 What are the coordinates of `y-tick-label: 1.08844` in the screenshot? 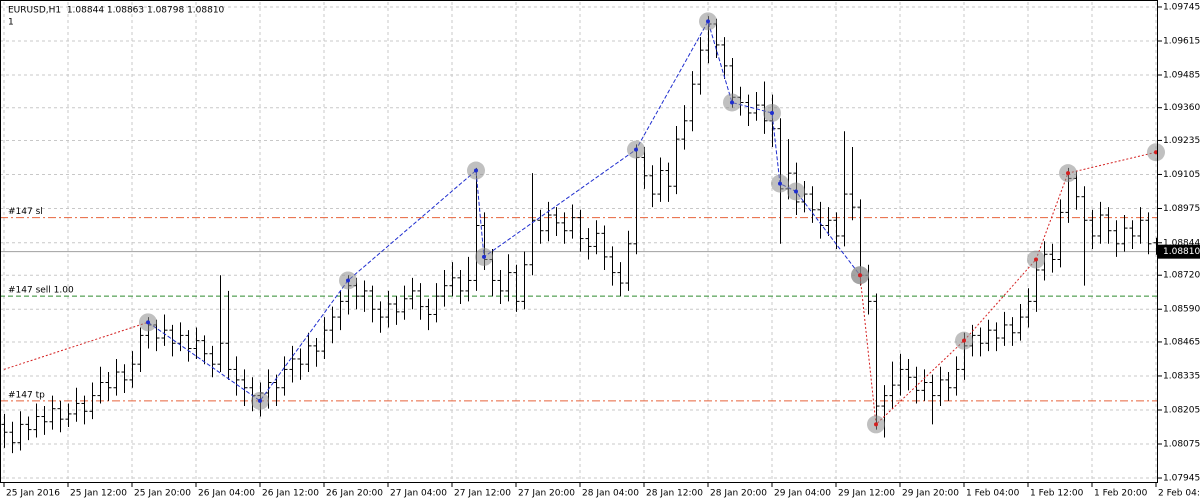 It's located at (1181, 243).